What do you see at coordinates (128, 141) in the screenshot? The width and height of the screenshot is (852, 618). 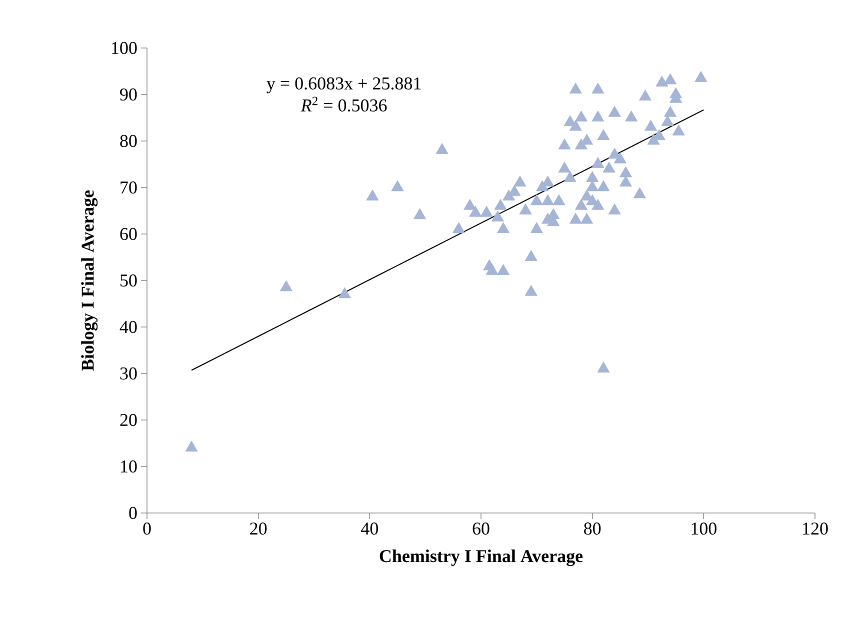 I see `y-tick-label: 80` at bounding box center [128, 141].